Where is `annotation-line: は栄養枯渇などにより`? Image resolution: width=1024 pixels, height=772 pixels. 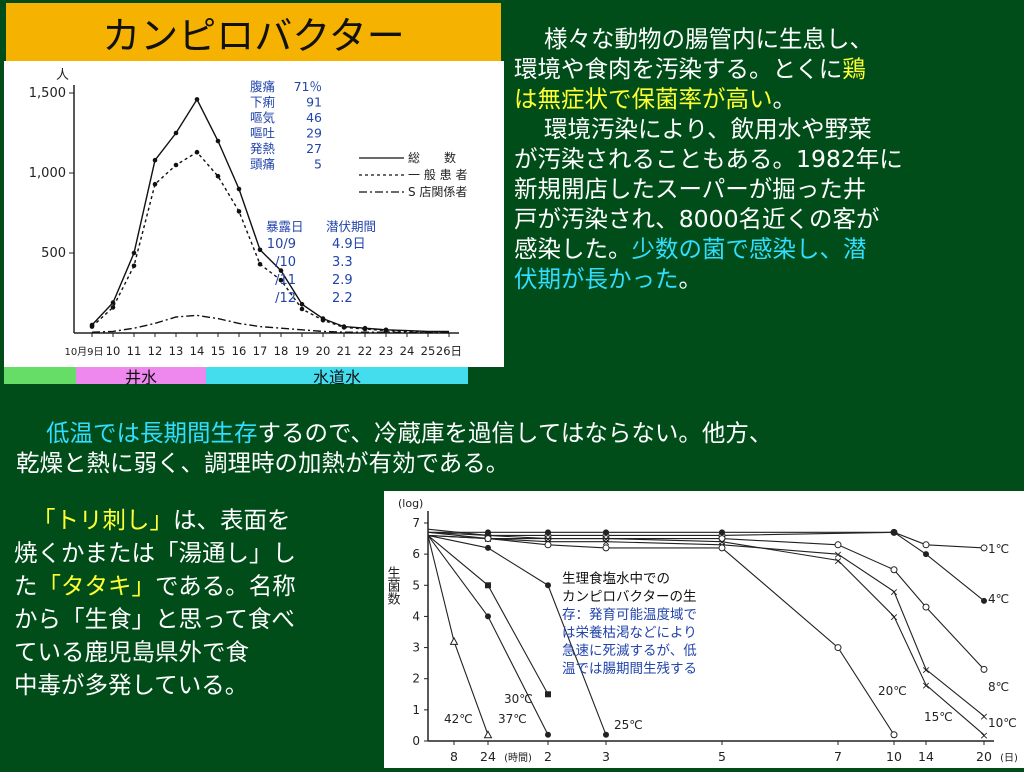 annotation-line: は栄養枯渇などにより is located at coordinates (629, 632).